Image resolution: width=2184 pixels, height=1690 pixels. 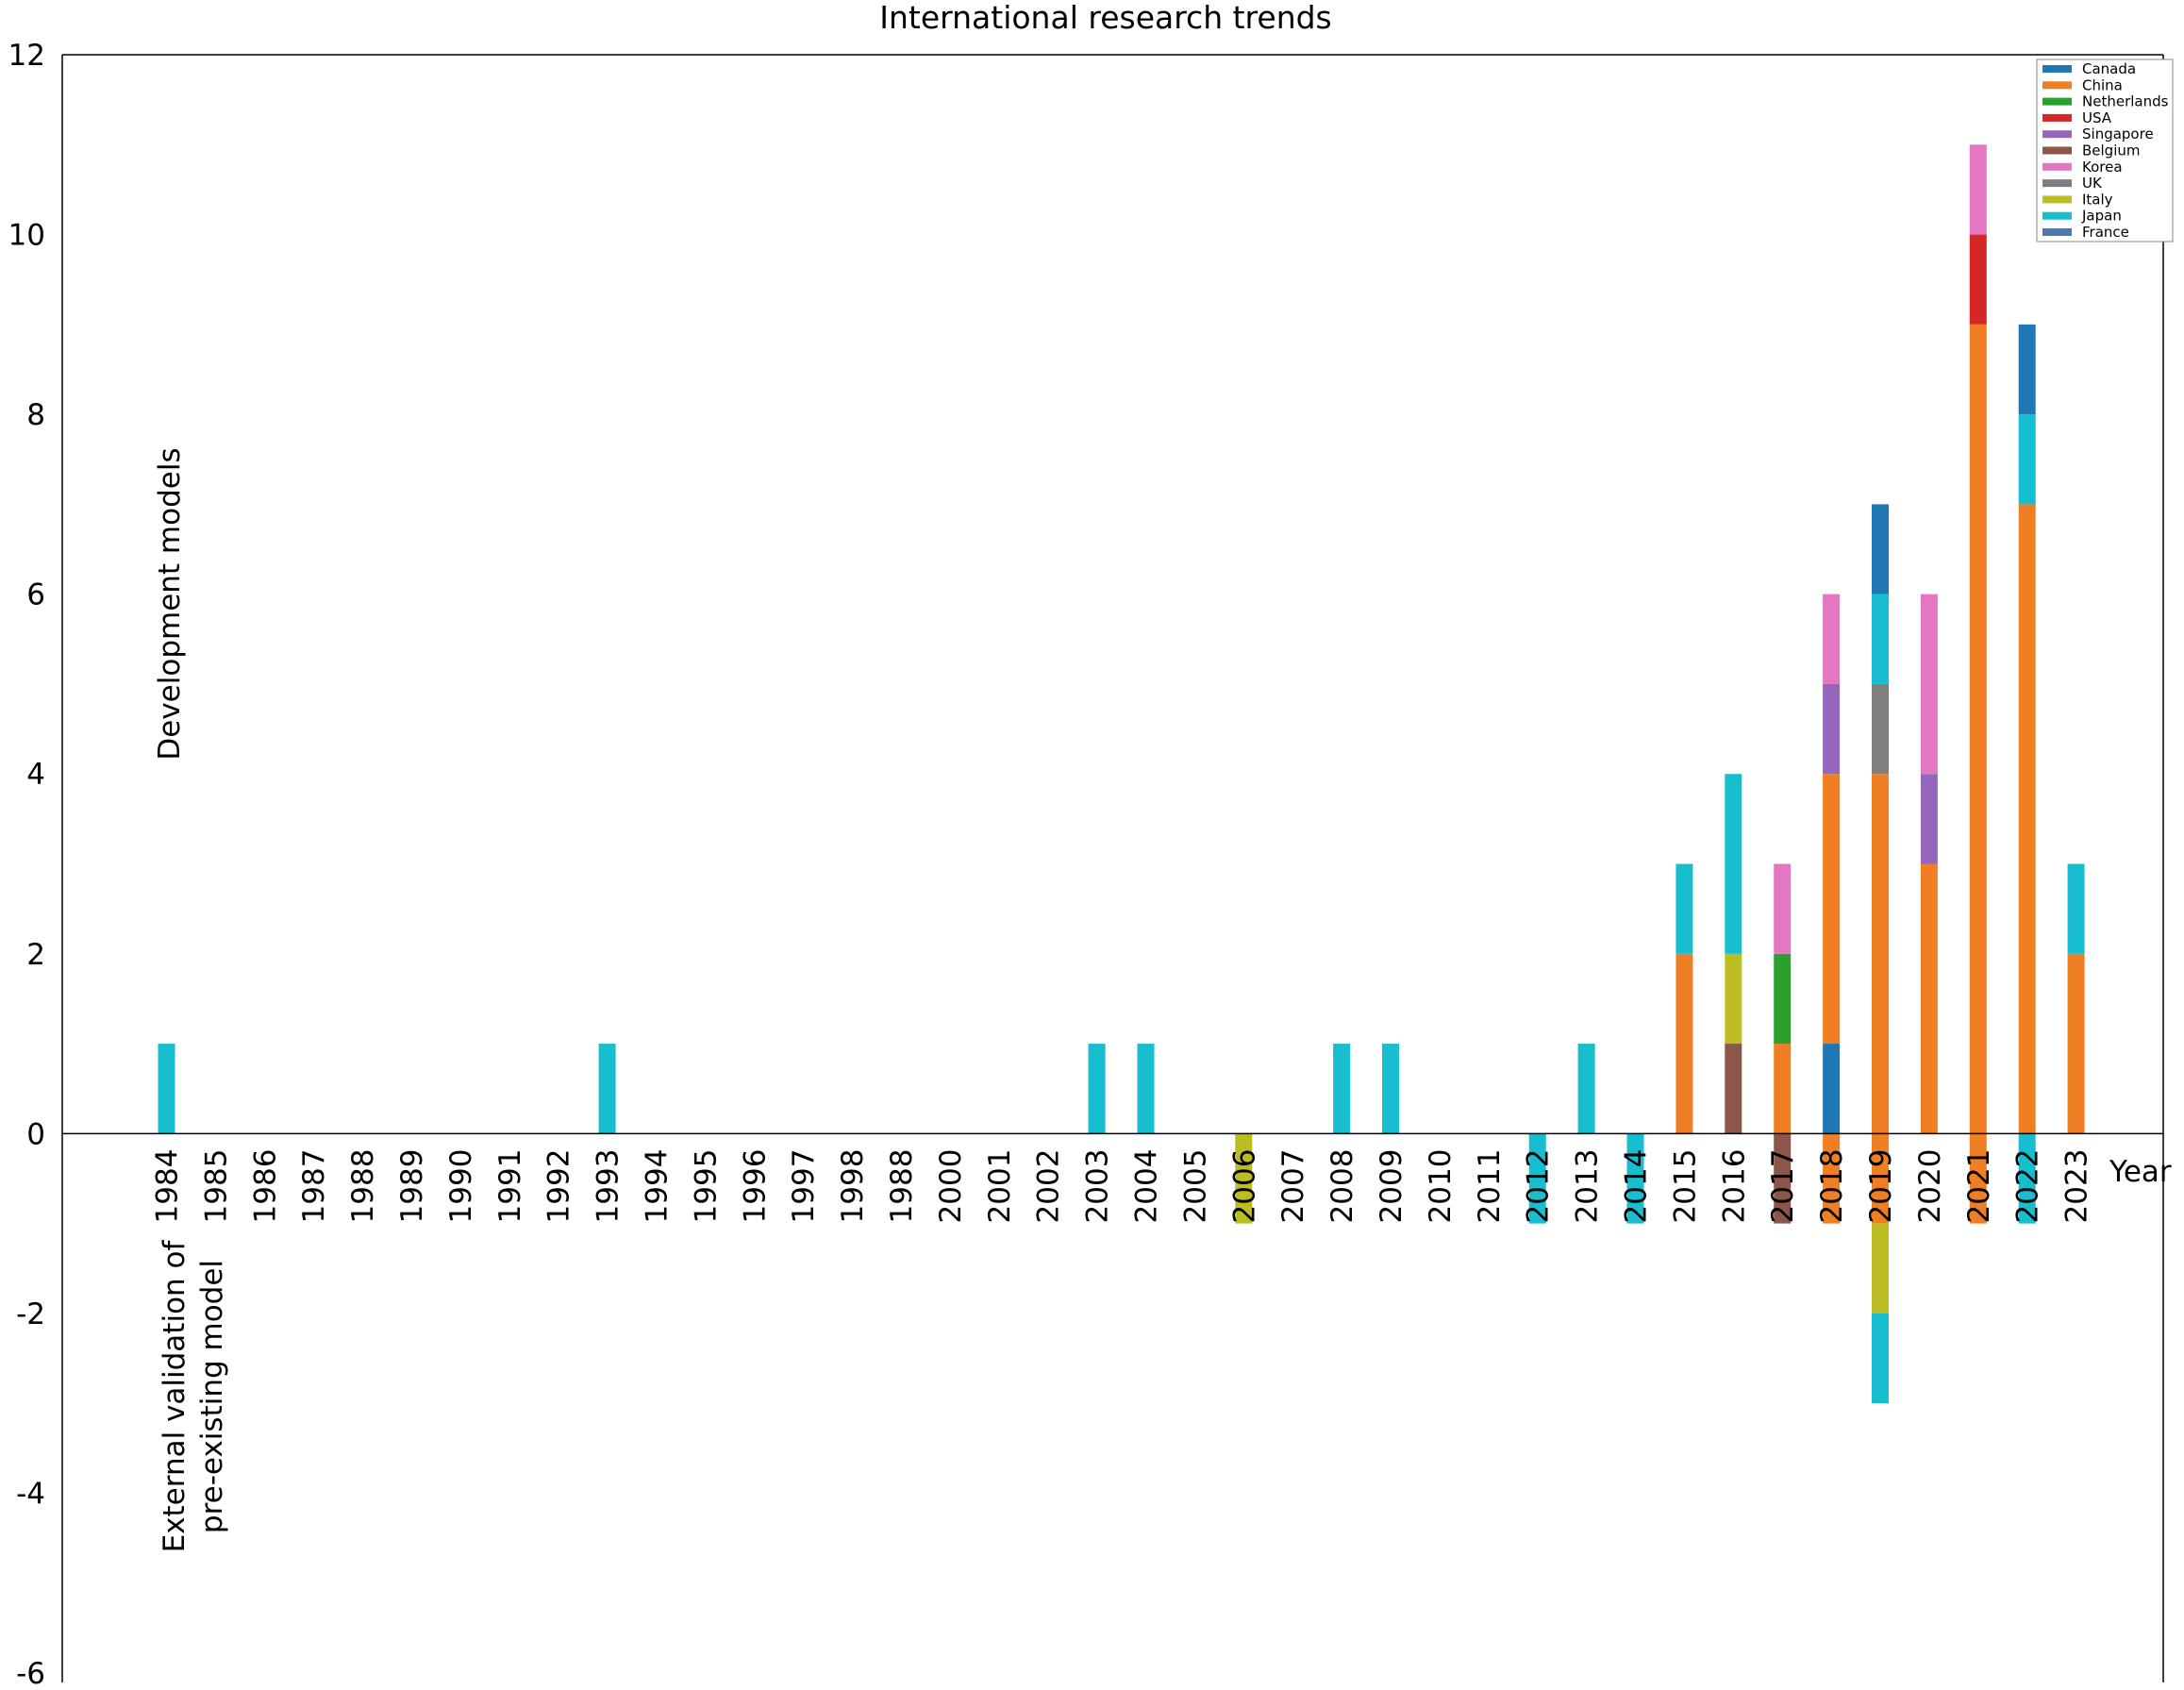 What do you see at coordinates (658, 1186) in the screenshot?
I see `x-tick-label: 1994` at bounding box center [658, 1186].